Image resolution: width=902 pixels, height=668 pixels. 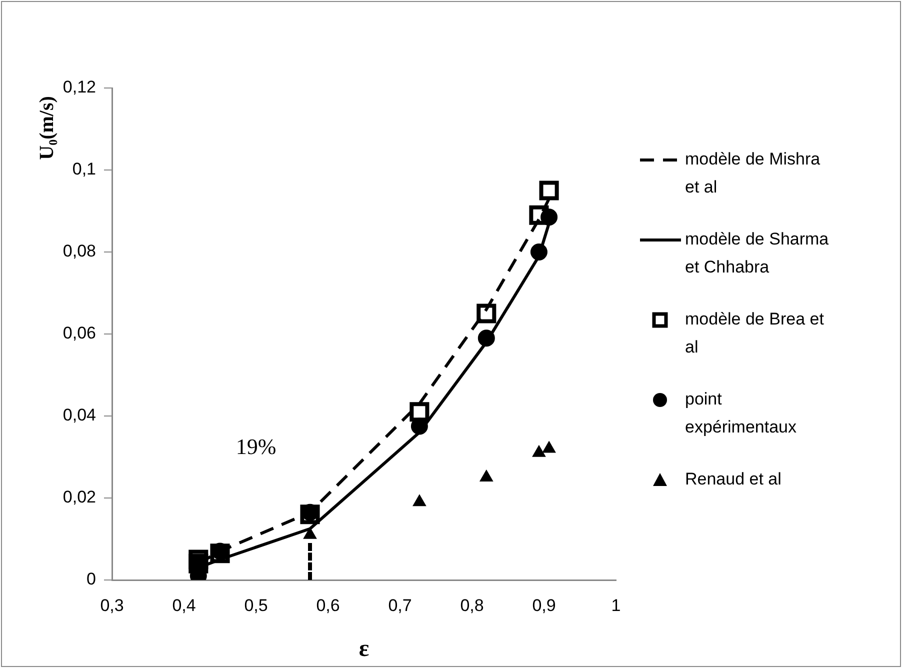 I want to click on y-tick-label: 0, so click(x=91, y=579).